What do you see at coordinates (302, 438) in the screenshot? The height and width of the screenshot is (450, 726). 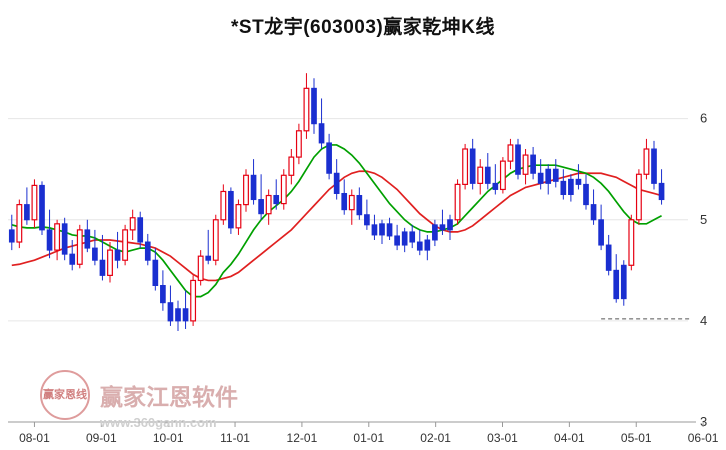 I see `x-axis-tick-label: 12-01` at bounding box center [302, 438].